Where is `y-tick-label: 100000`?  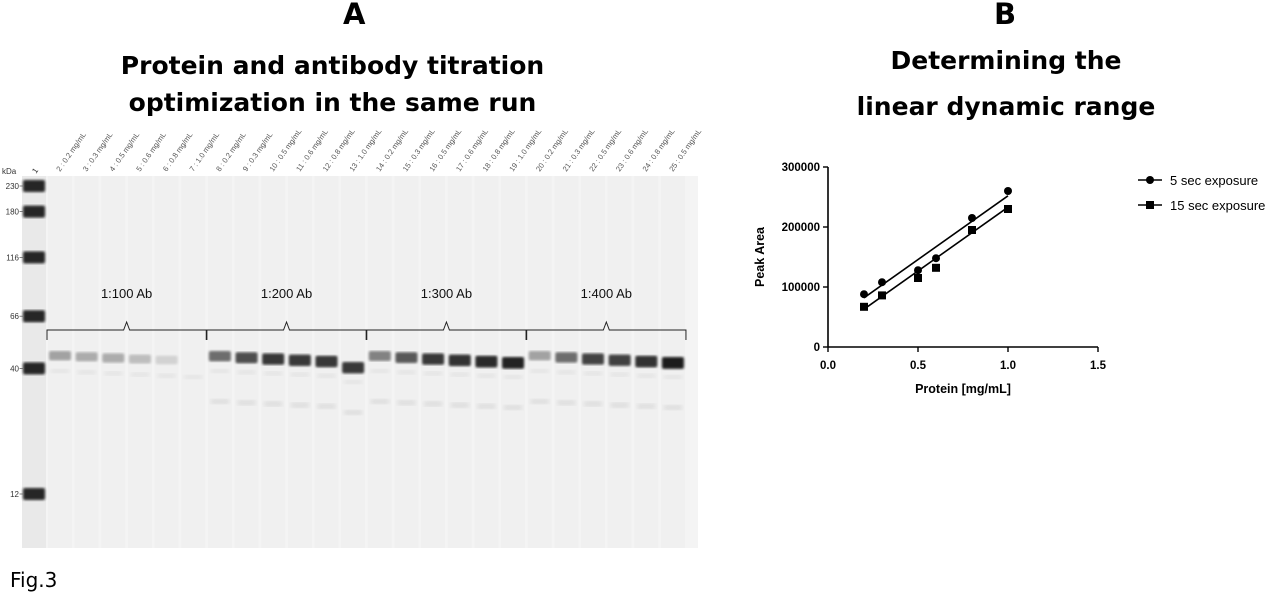
y-tick-label: 100000 is located at coordinates (801, 288).